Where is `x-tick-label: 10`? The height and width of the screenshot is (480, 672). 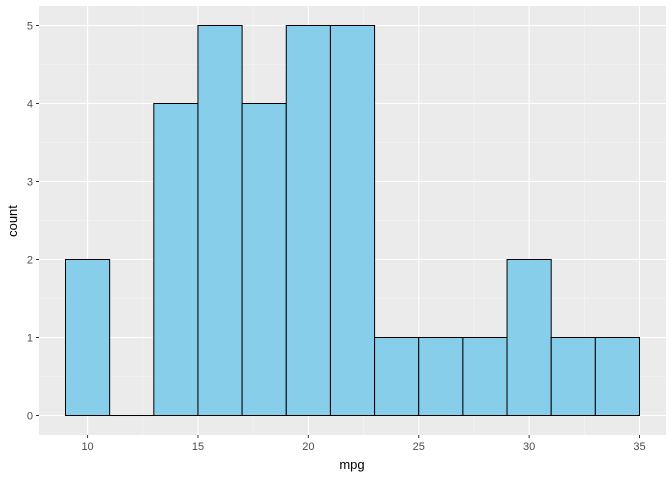
x-tick-label: 10 is located at coordinates (87, 447).